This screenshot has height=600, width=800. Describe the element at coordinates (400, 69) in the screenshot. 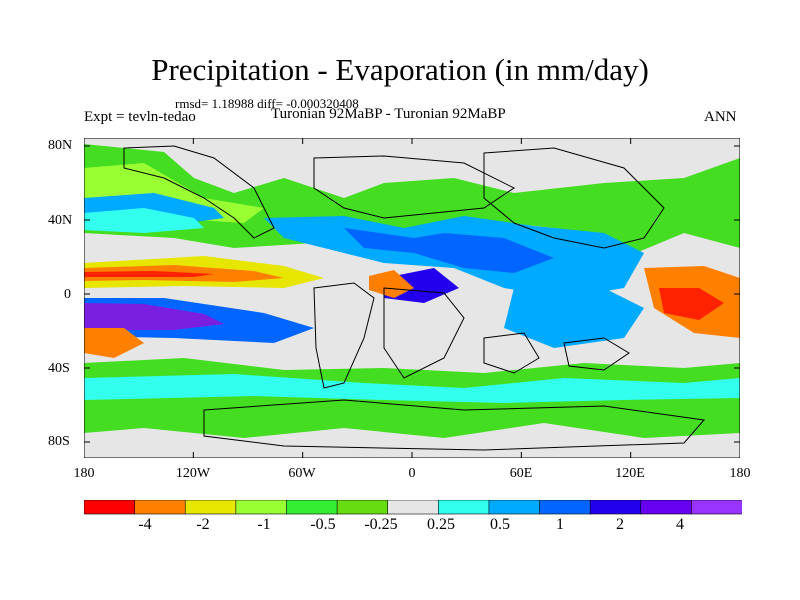

I see `chart-title: Precipitation - Evaporation (in mm/day)` at that location.